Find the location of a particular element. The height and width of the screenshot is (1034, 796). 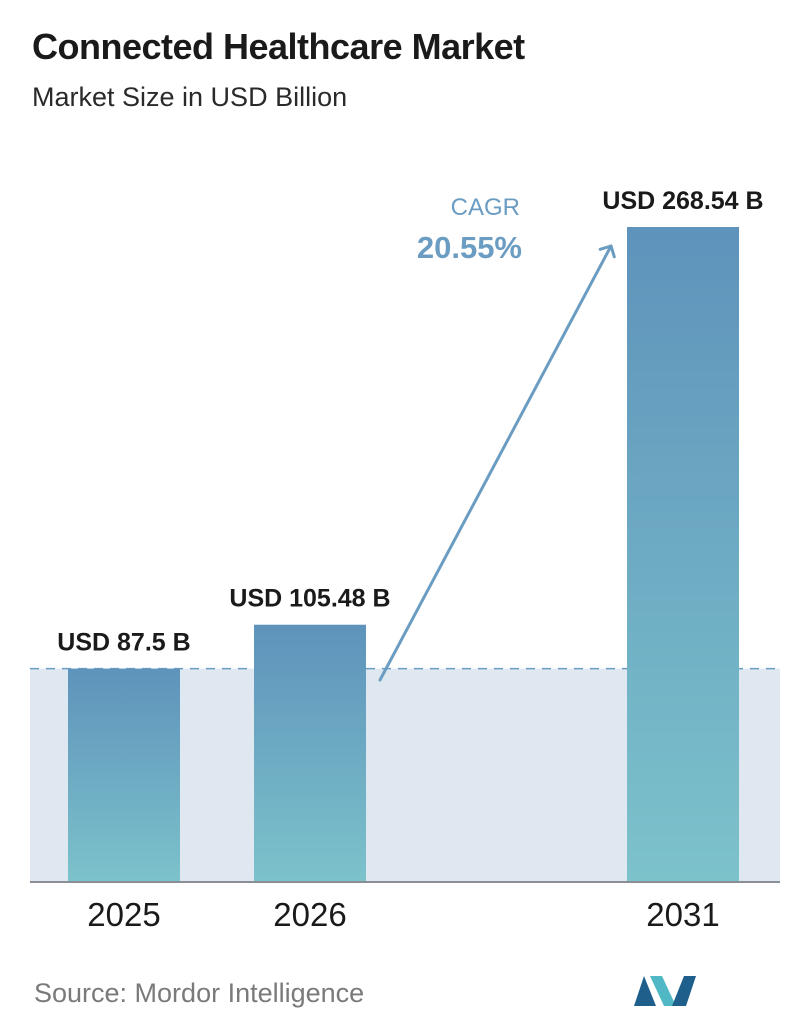

chart-subtitle: Market Size in USD Billion is located at coordinates (190, 97).